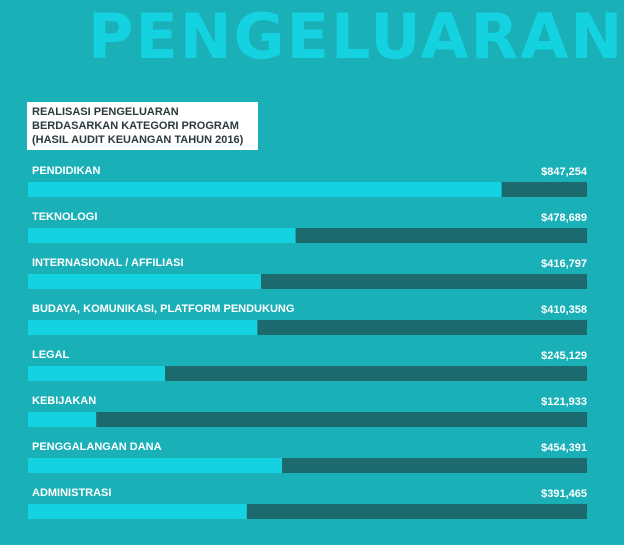  Describe the element at coordinates (564, 494) in the screenshot. I see `value-label-7: $391,465` at that location.